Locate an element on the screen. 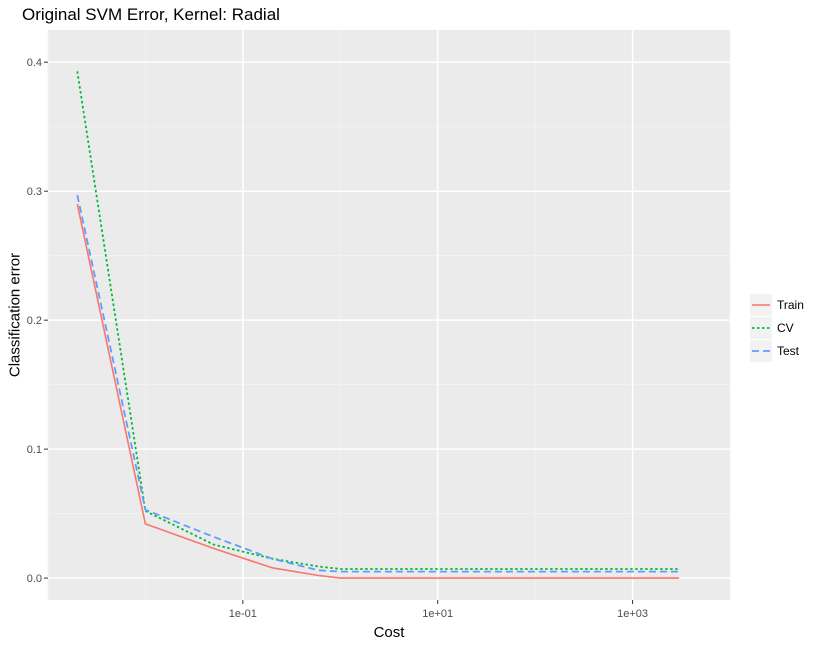  legend: Train CV Test is located at coordinates (783, 327).